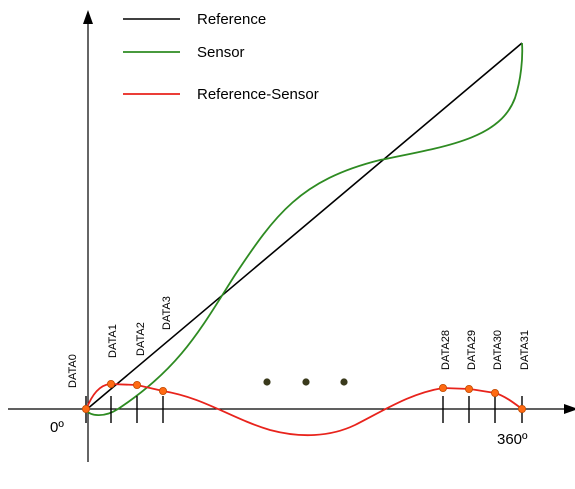 The image size is (575, 489). What do you see at coordinates (446, 350) in the screenshot?
I see `data-label-28: DATA28` at bounding box center [446, 350].